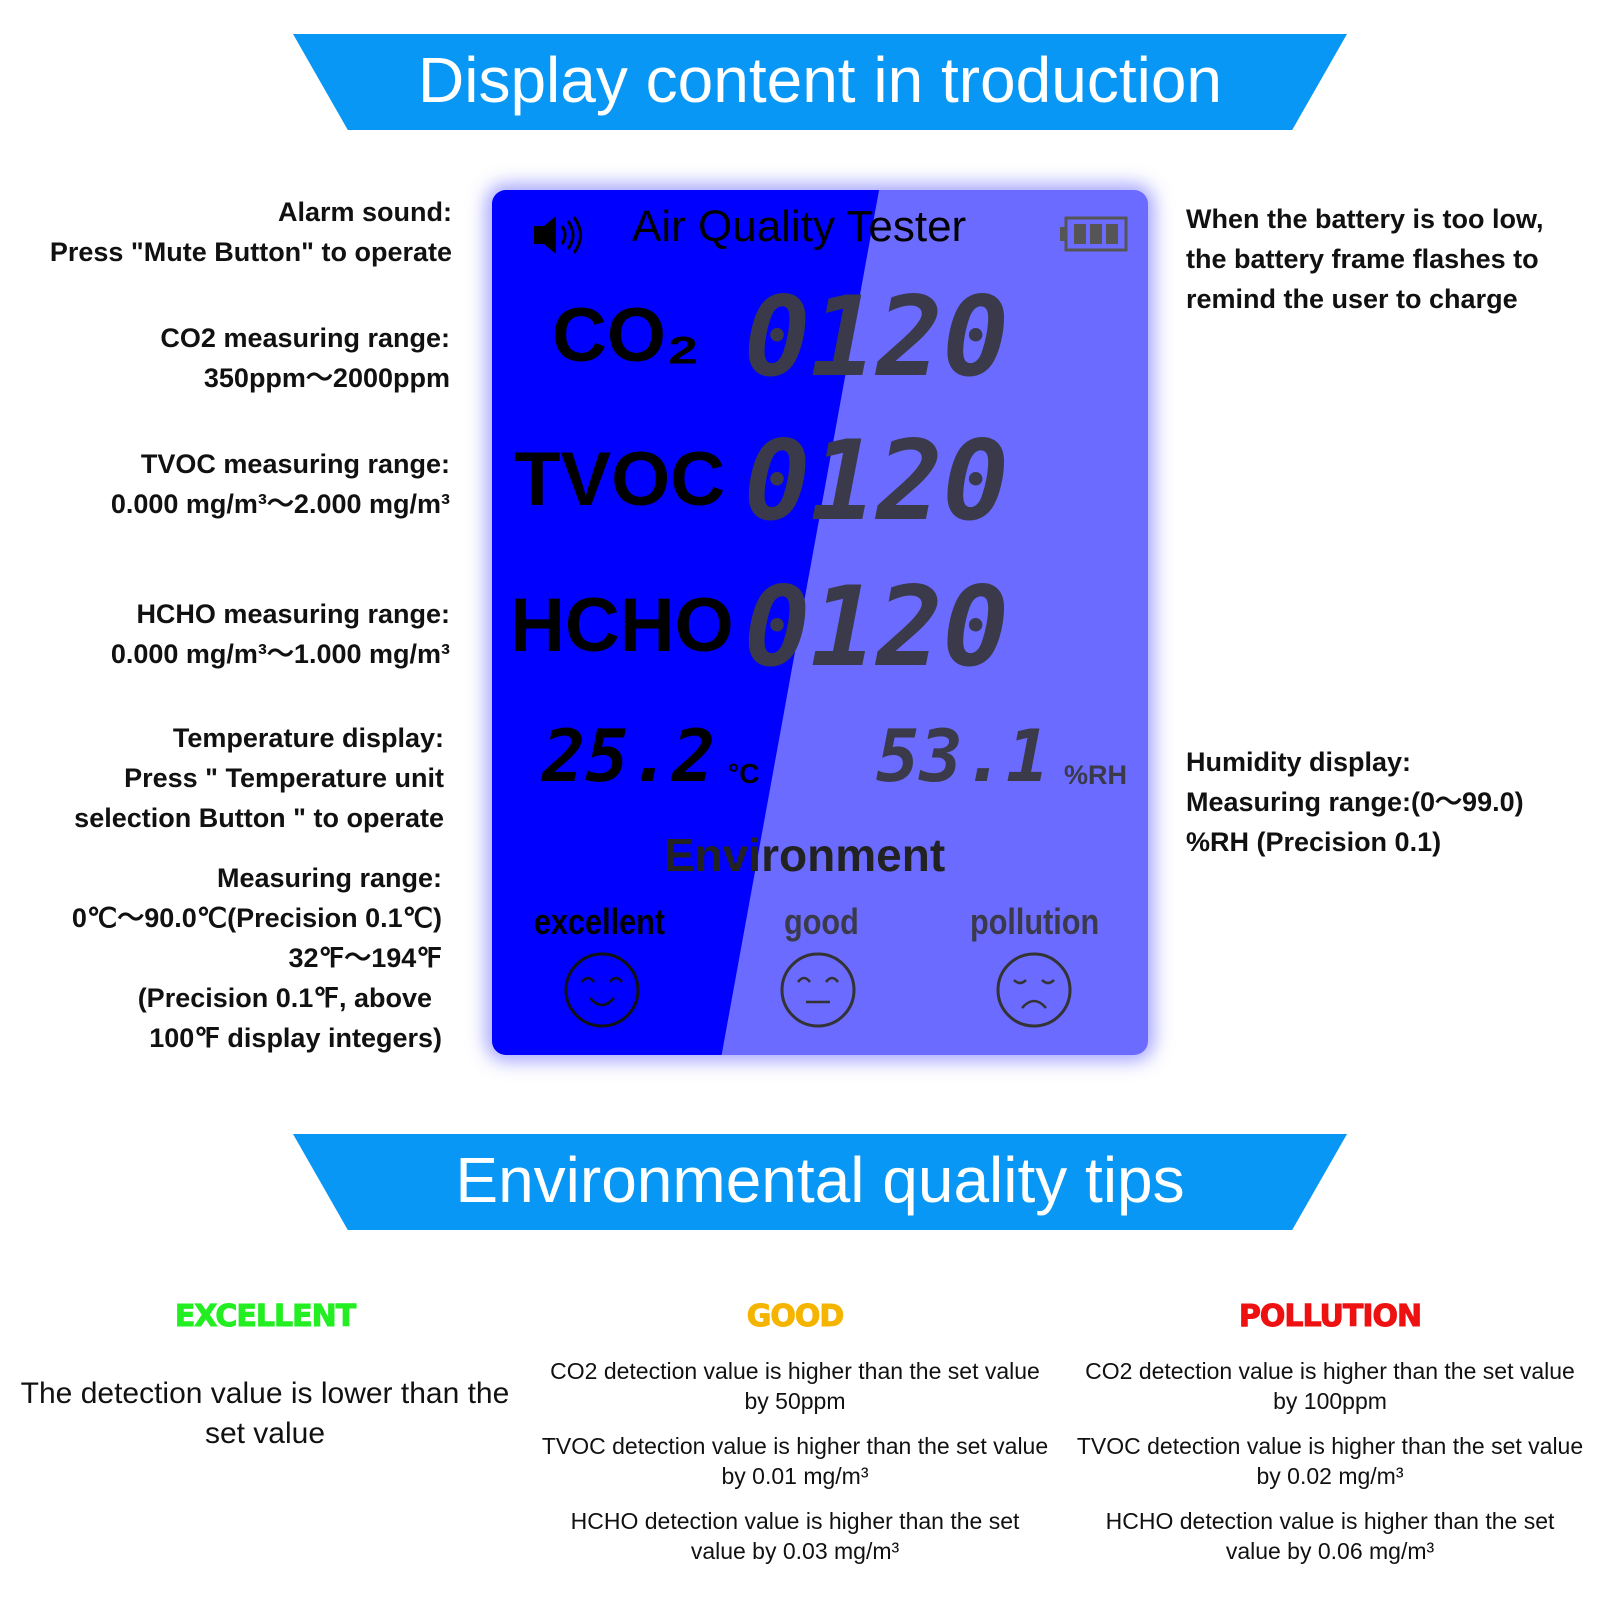 This screenshot has height=1600, width=1600. What do you see at coordinates (280, 504) in the screenshot?
I see `annotation-line: 0.000 mg/m³～2.000 mg/m³` at bounding box center [280, 504].